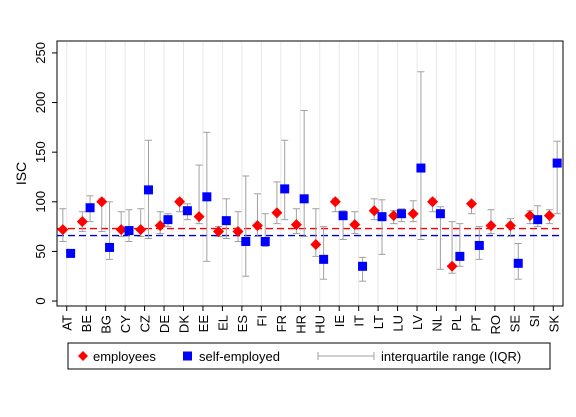  Describe the element at coordinates (148, 190) in the screenshot. I see `point-self-employed-cz` at that location.